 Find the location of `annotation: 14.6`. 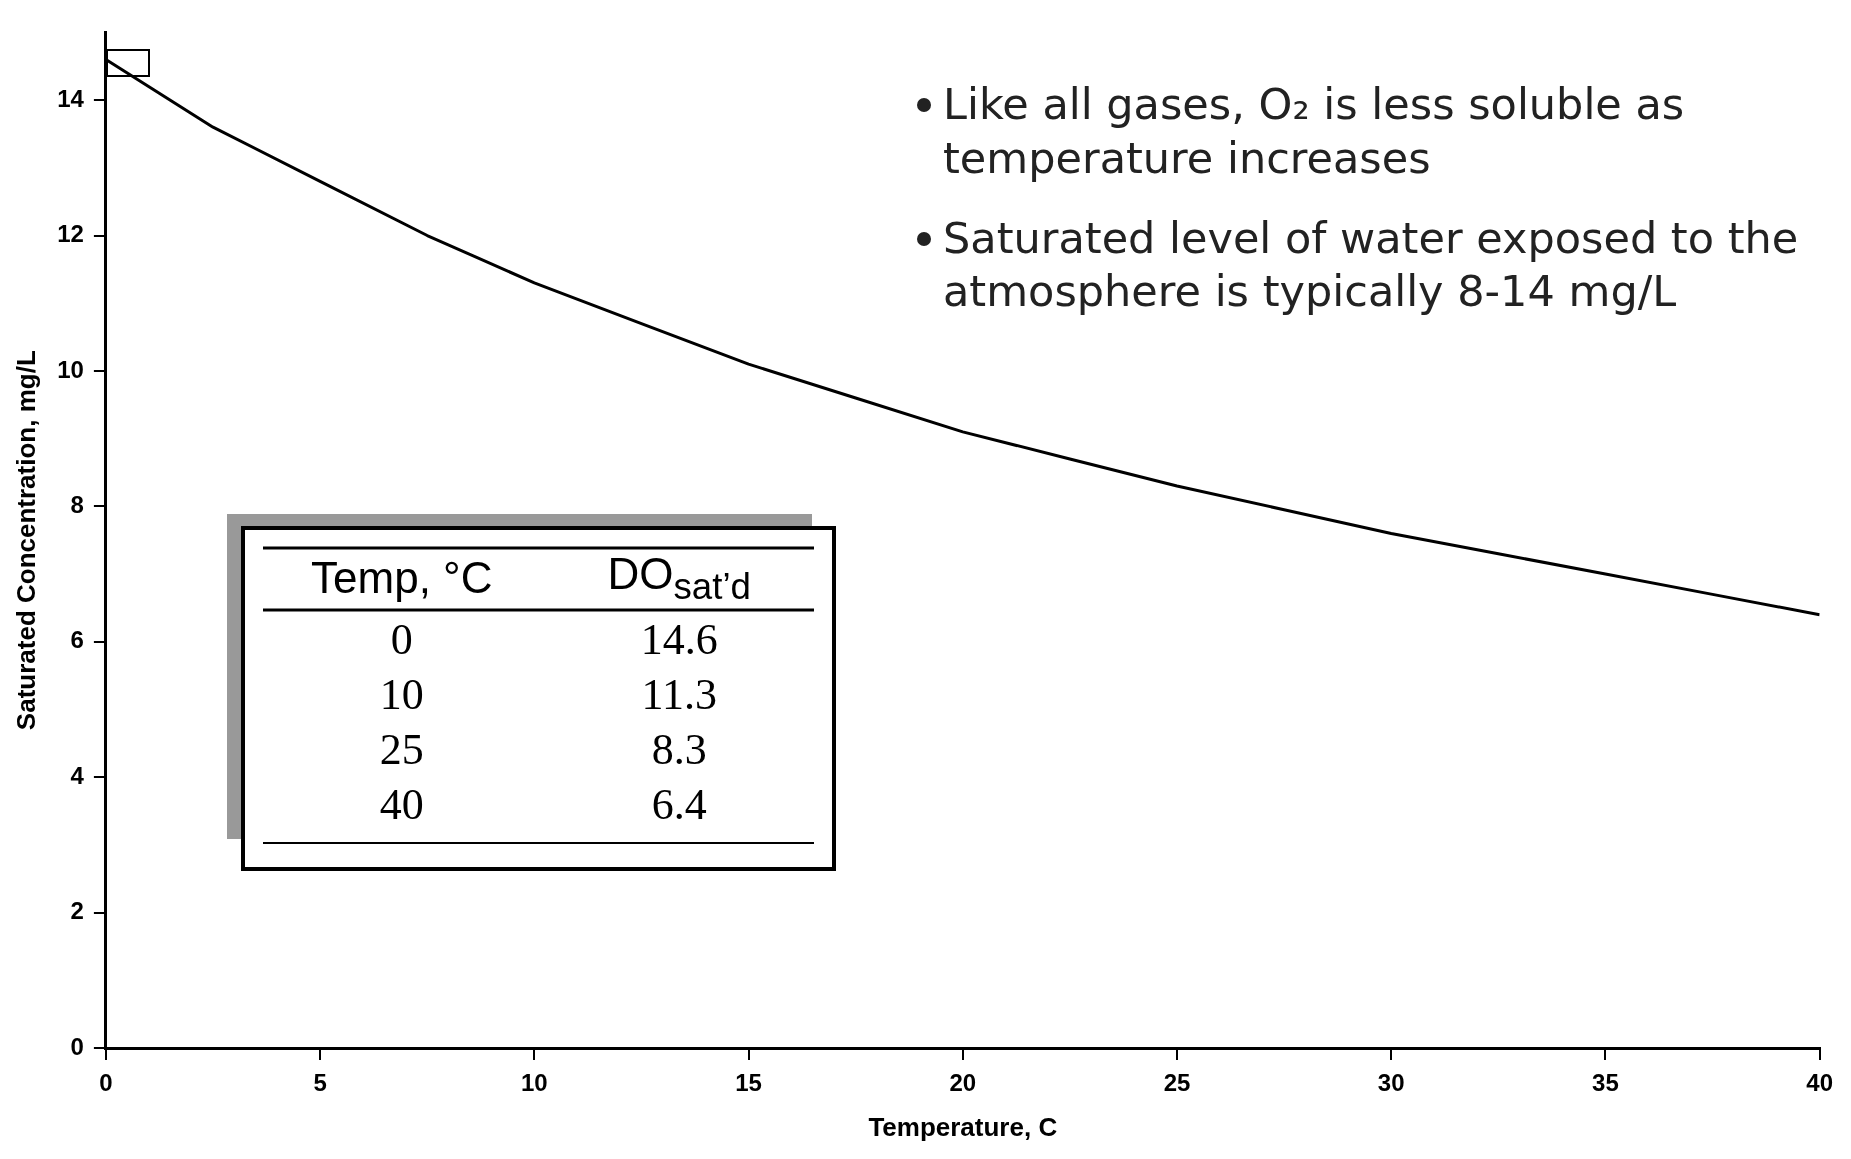

annotation: 14.6 is located at coordinates (679, 640).